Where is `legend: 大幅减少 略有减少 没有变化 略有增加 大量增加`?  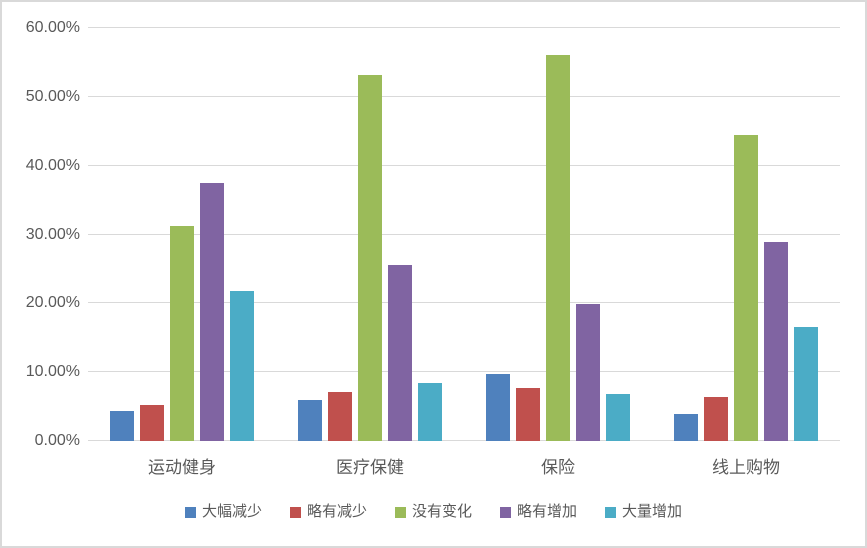
legend: 大幅减少 略有减少 没有变化 略有增加 大量增加 is located at coordinates (433, 512).